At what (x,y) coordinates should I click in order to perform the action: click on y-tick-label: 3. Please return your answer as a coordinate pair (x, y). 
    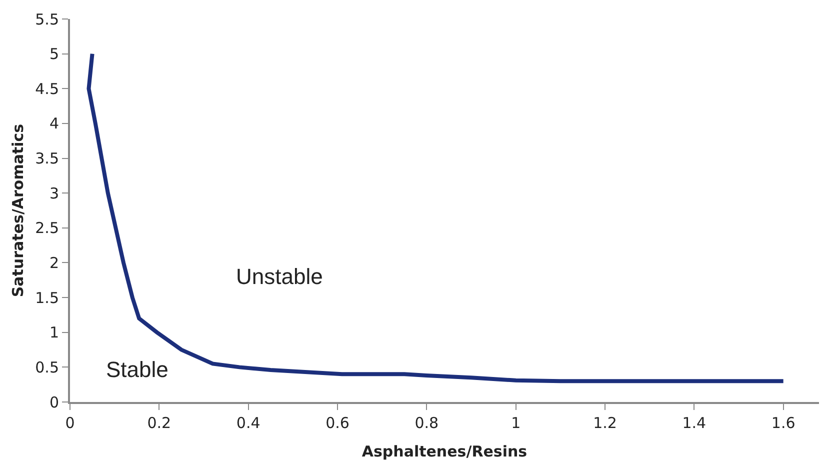
    Looking at the image, I should click on (54, 193).